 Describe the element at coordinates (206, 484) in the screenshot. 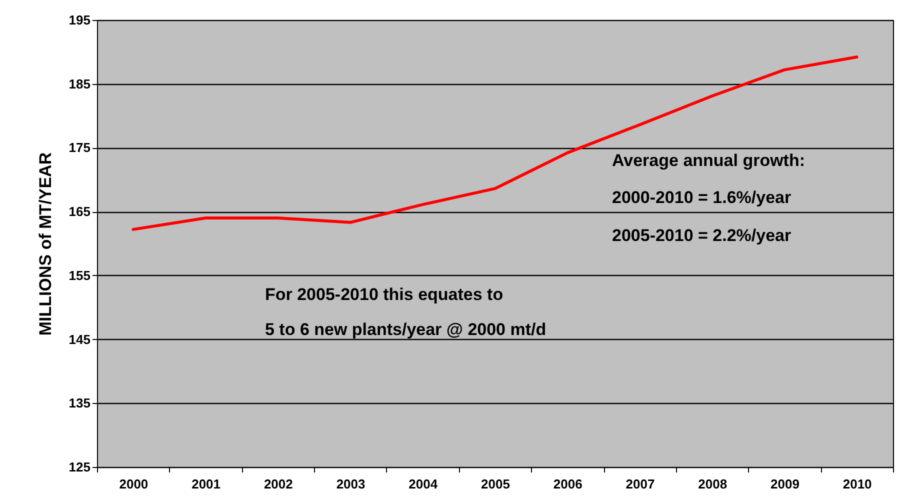

I see `x-tick-label: 2001` at that location.